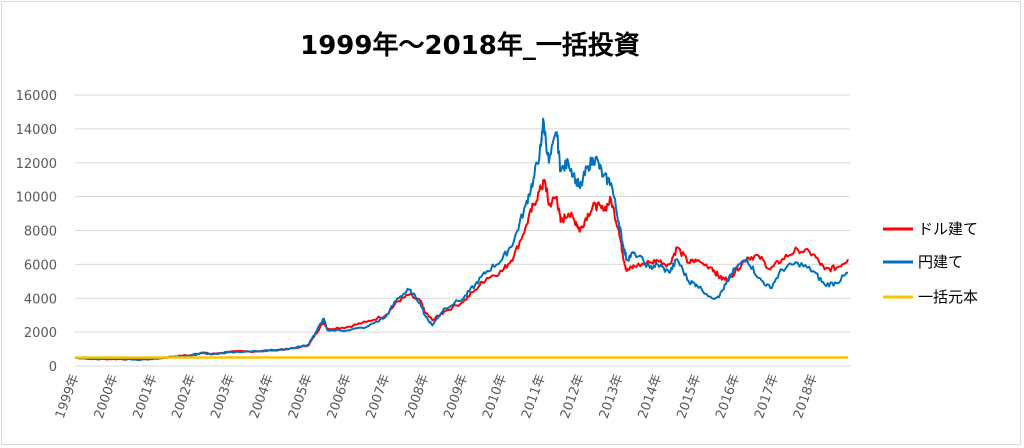  I want to click on x-tick-label: 2003年, so click(223, 396).